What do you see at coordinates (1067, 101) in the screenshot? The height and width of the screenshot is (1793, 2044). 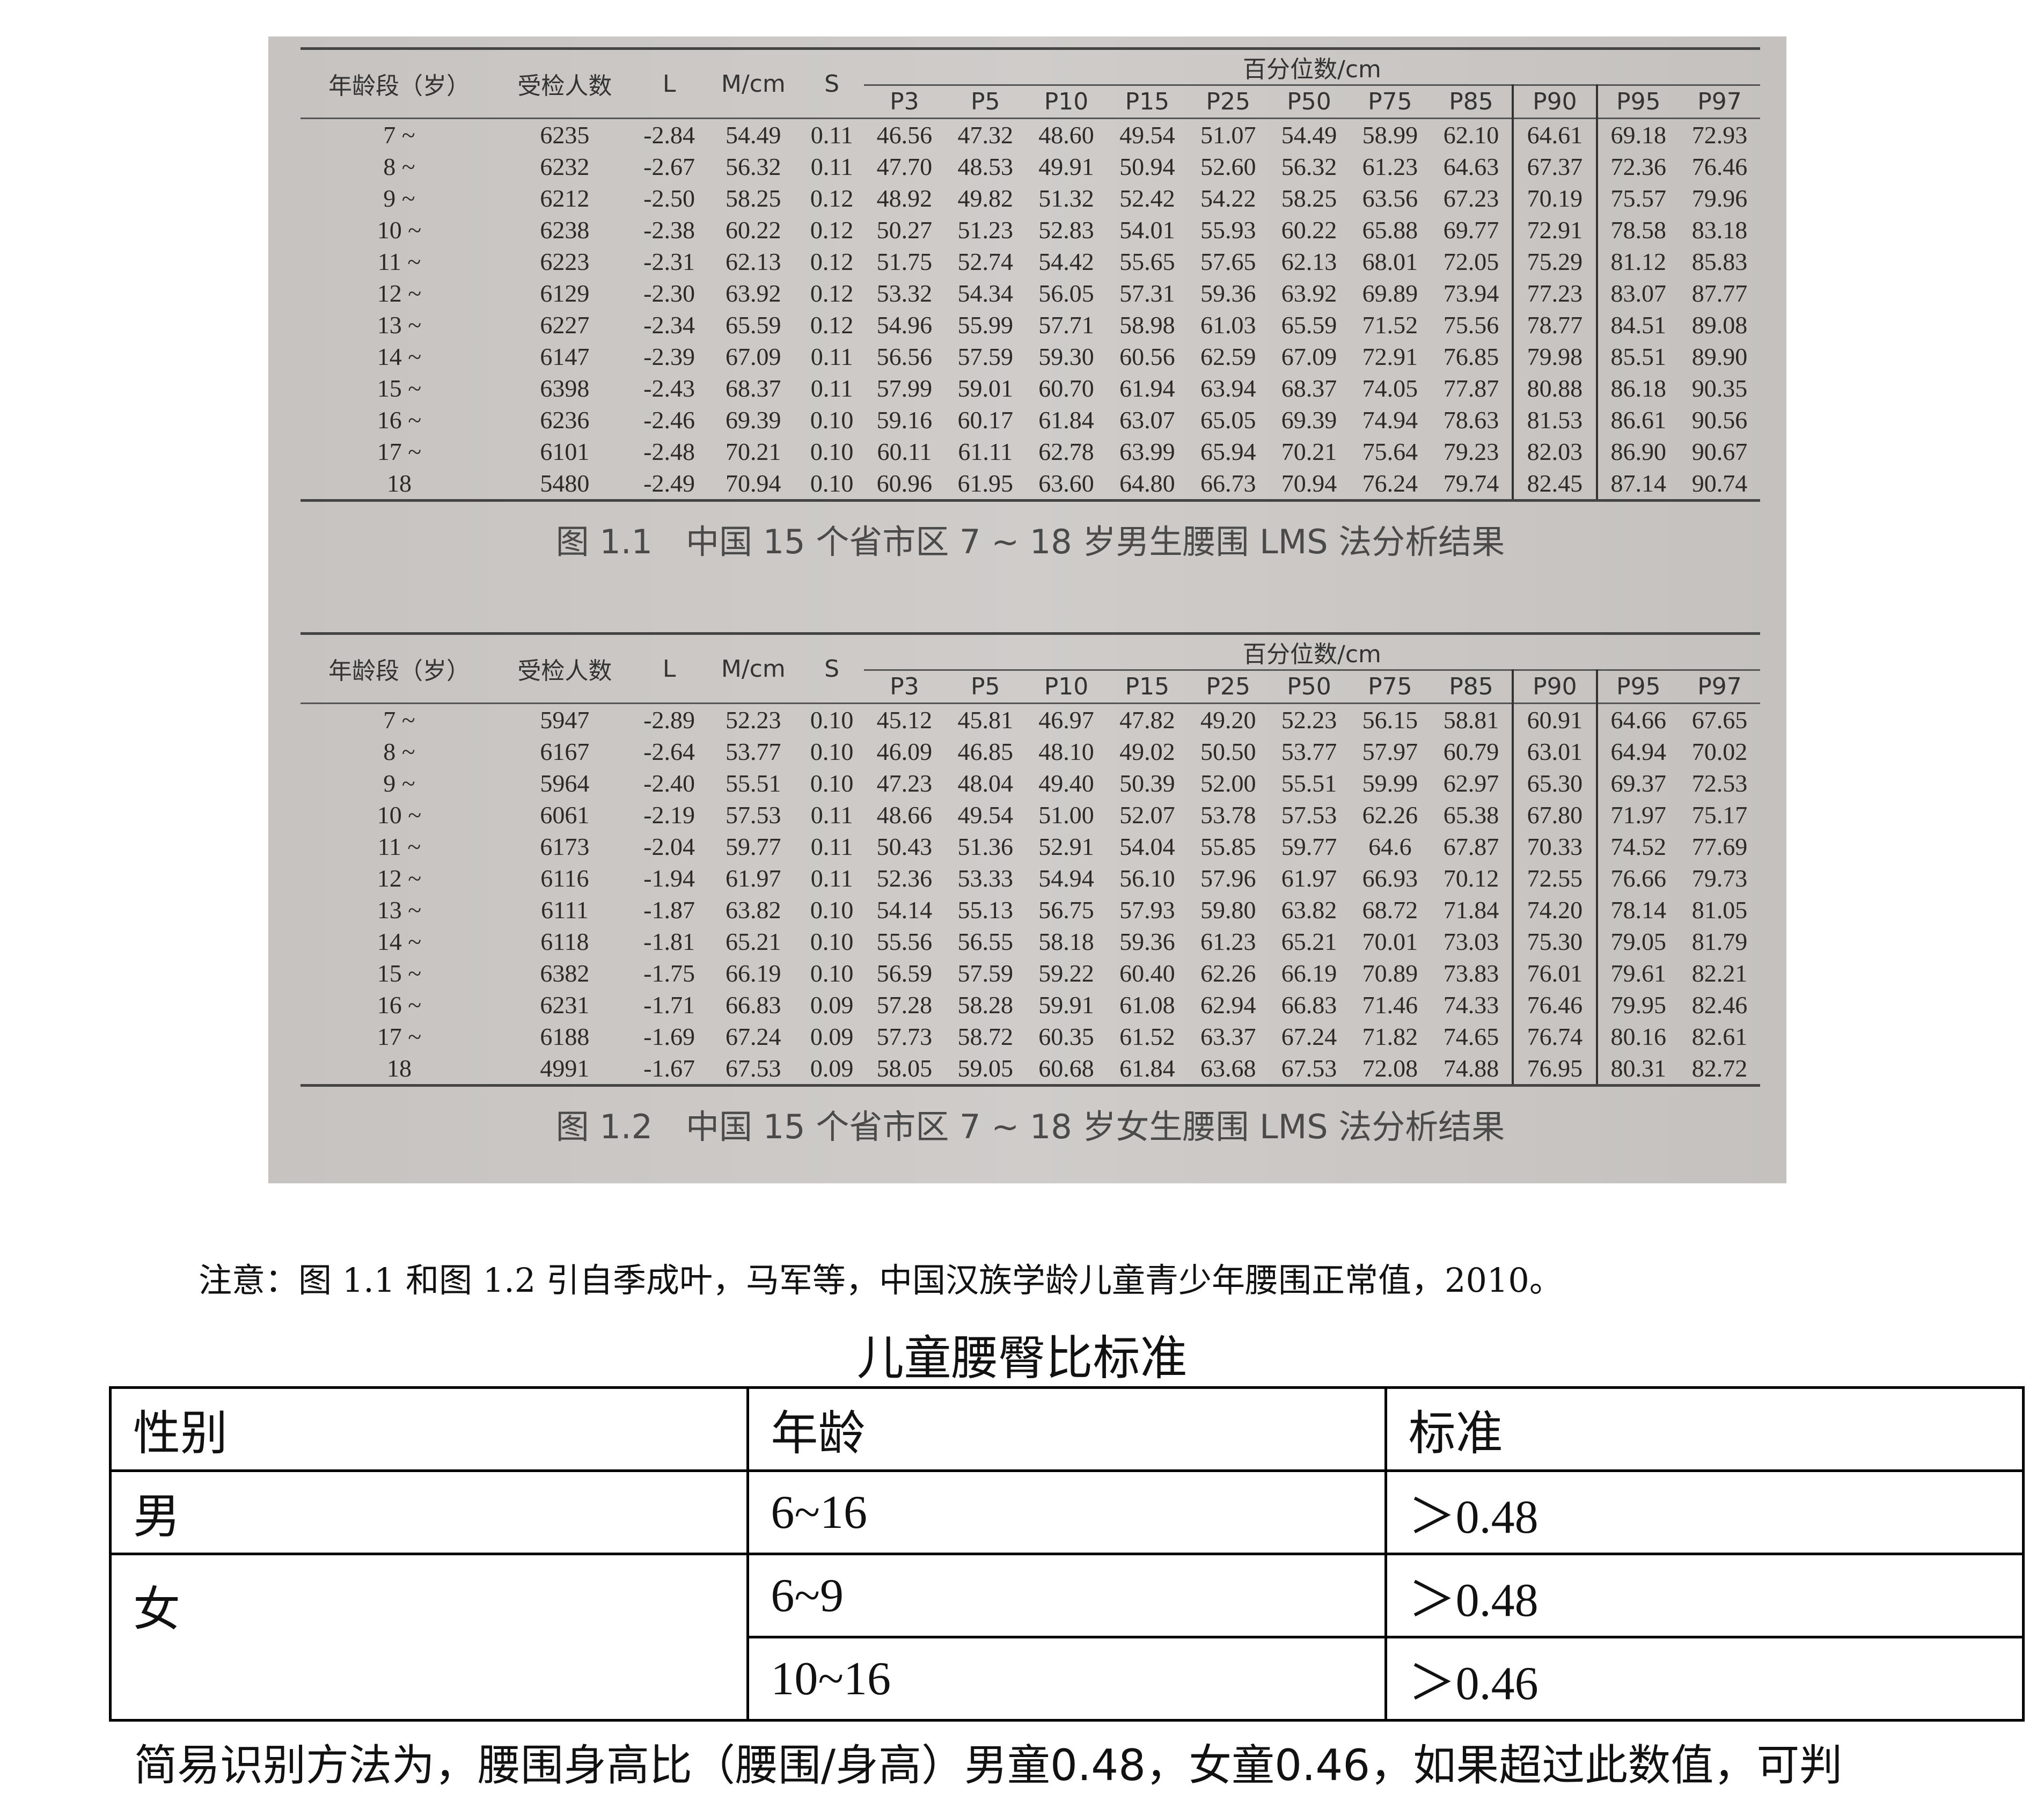 I see `header-percentile-col: P10` at bounding box center [1067, 101].